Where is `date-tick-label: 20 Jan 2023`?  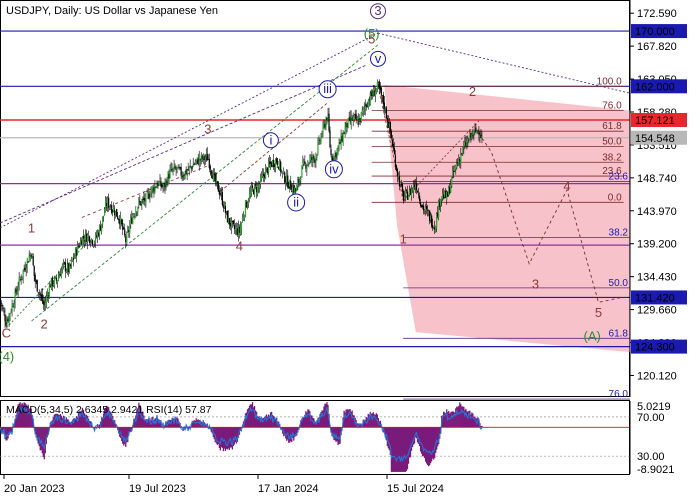
date-tick-label: 20 Jan 2023 is located at coordinates (34, 489).